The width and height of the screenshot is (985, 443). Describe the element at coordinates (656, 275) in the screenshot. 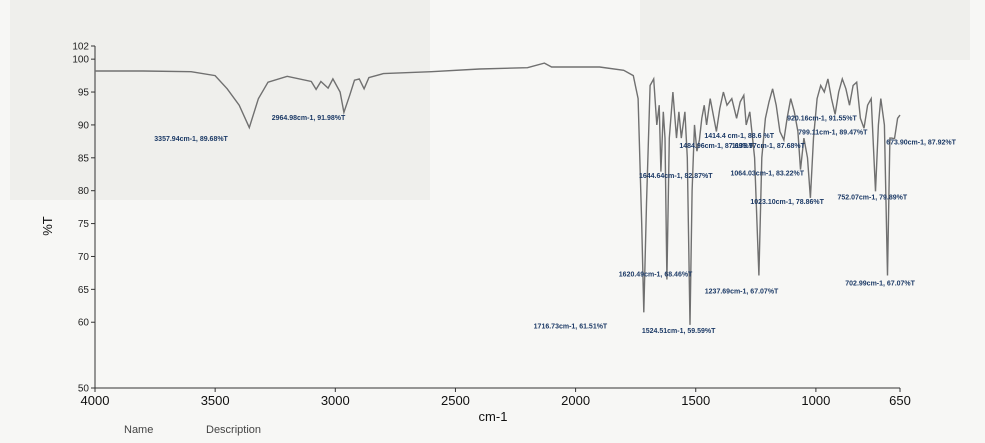

I see `peak-annotation-label: 1620.49cm-1, 68.46%T` at that location.